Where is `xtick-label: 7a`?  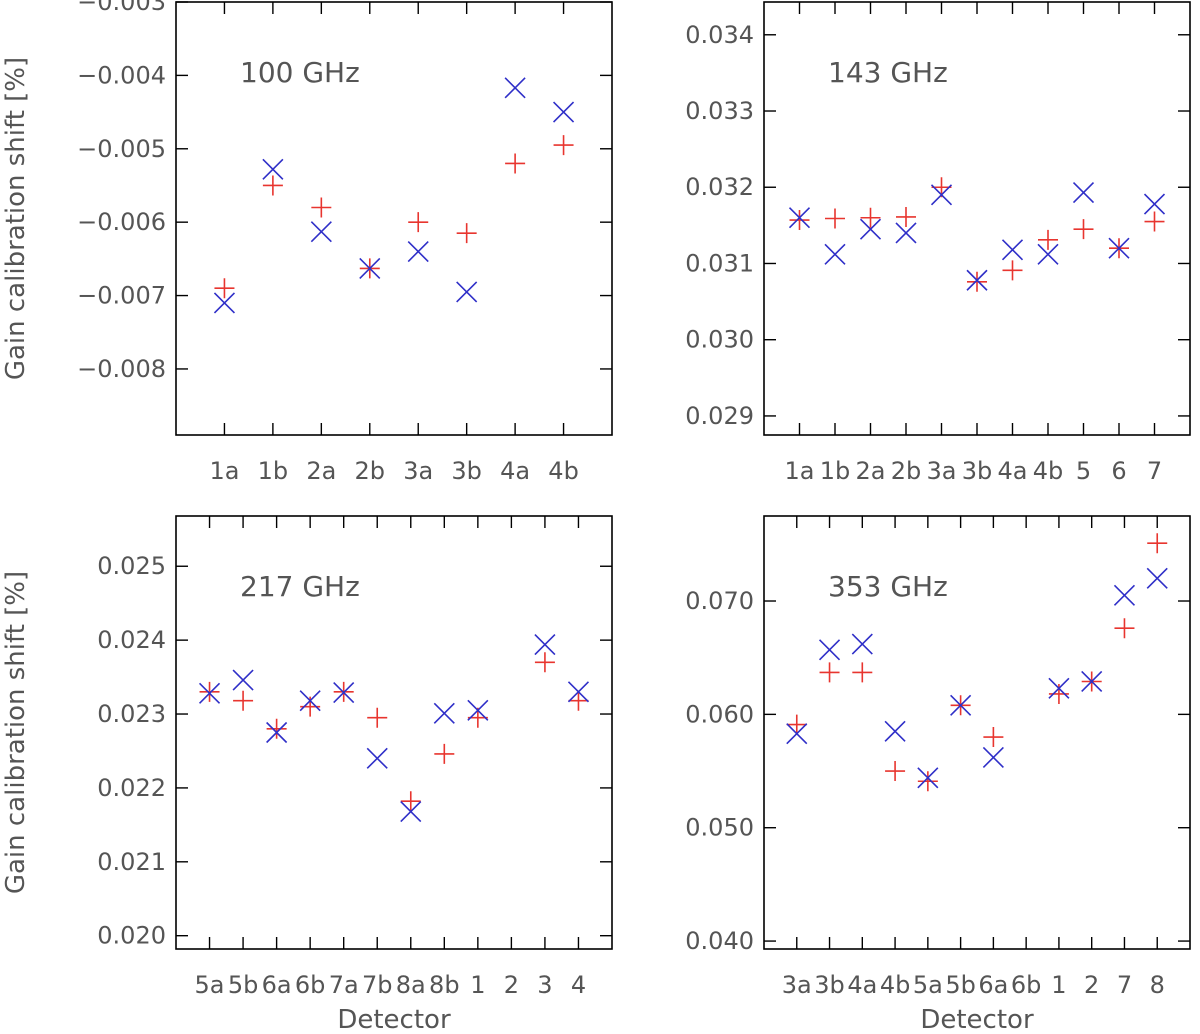
xtick-label: 7a is located at coordinates (344, 985).